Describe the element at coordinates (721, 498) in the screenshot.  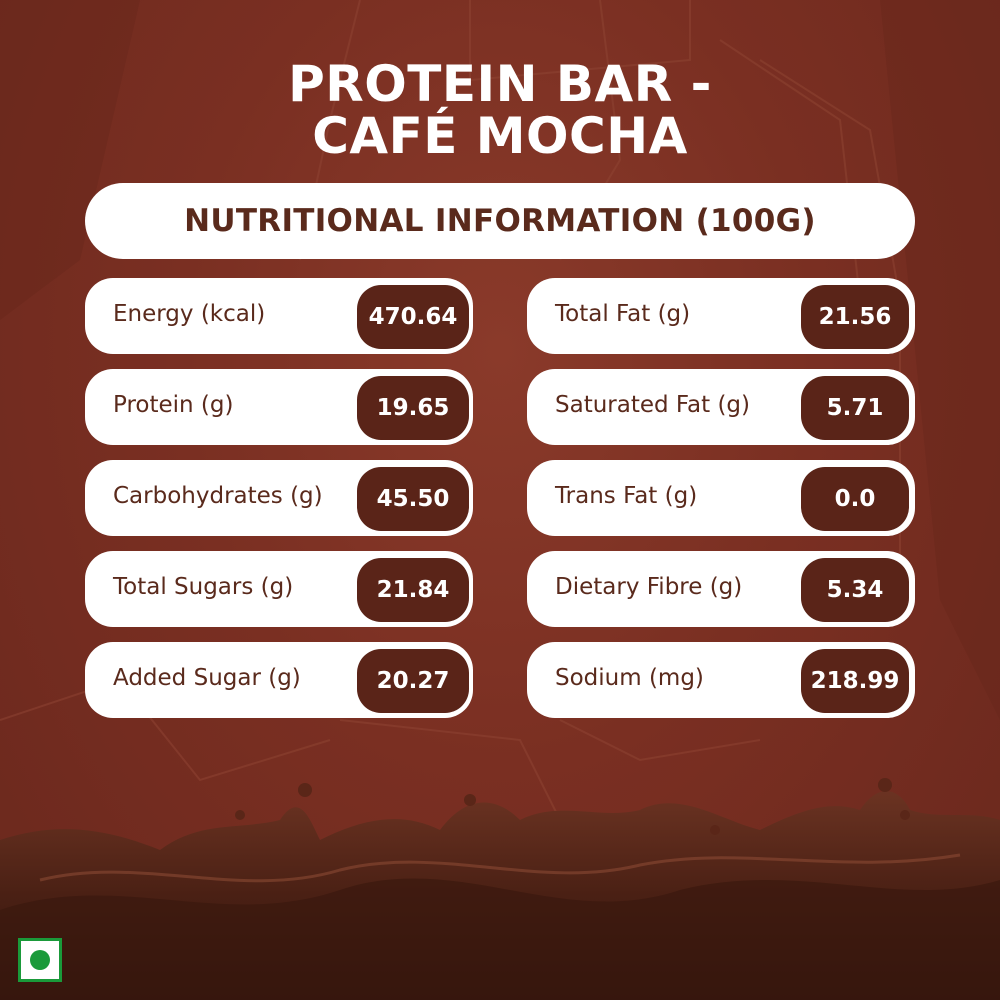
I see `nutrient-row-trans-fat: Trans Fat (g) 0.0` at that location.